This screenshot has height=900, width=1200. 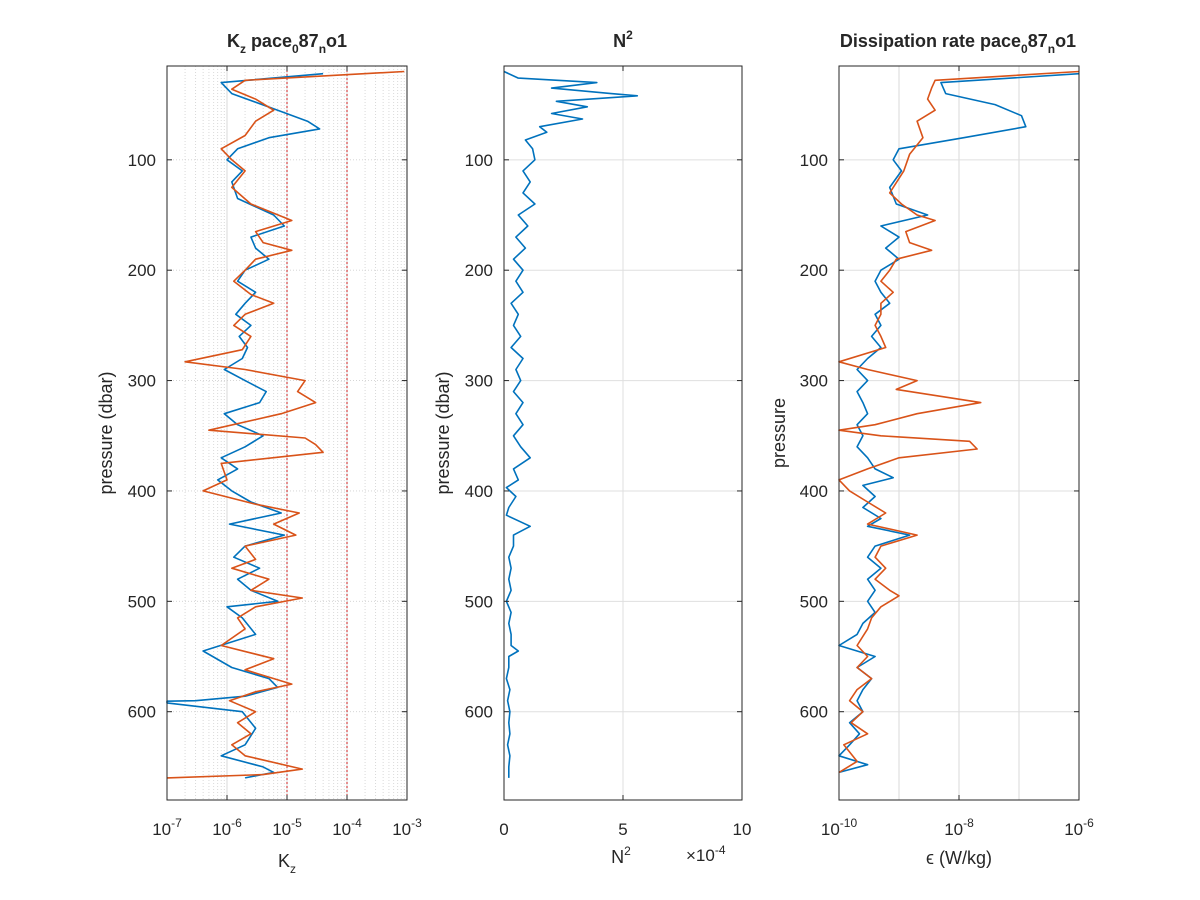 What do you see at coordinates (742, 829) in the screenshot?
I see `x-tick-label: 10` at bounding box center [742, 829].